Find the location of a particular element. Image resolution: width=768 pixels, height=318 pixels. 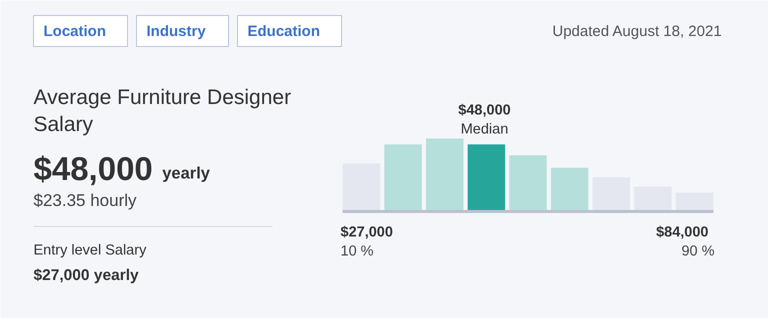

text: $27,000 yearly is located at coordinates (87, 275).